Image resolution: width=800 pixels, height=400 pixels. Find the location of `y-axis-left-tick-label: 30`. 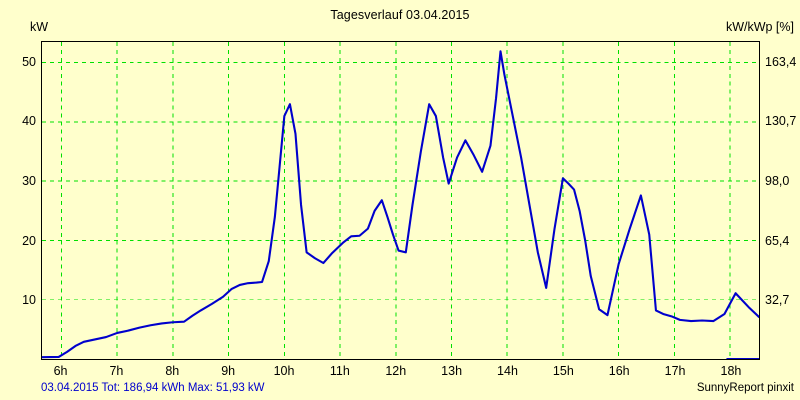

y-axis-left-tick-label: 30 is located at coordinates (29, 181).